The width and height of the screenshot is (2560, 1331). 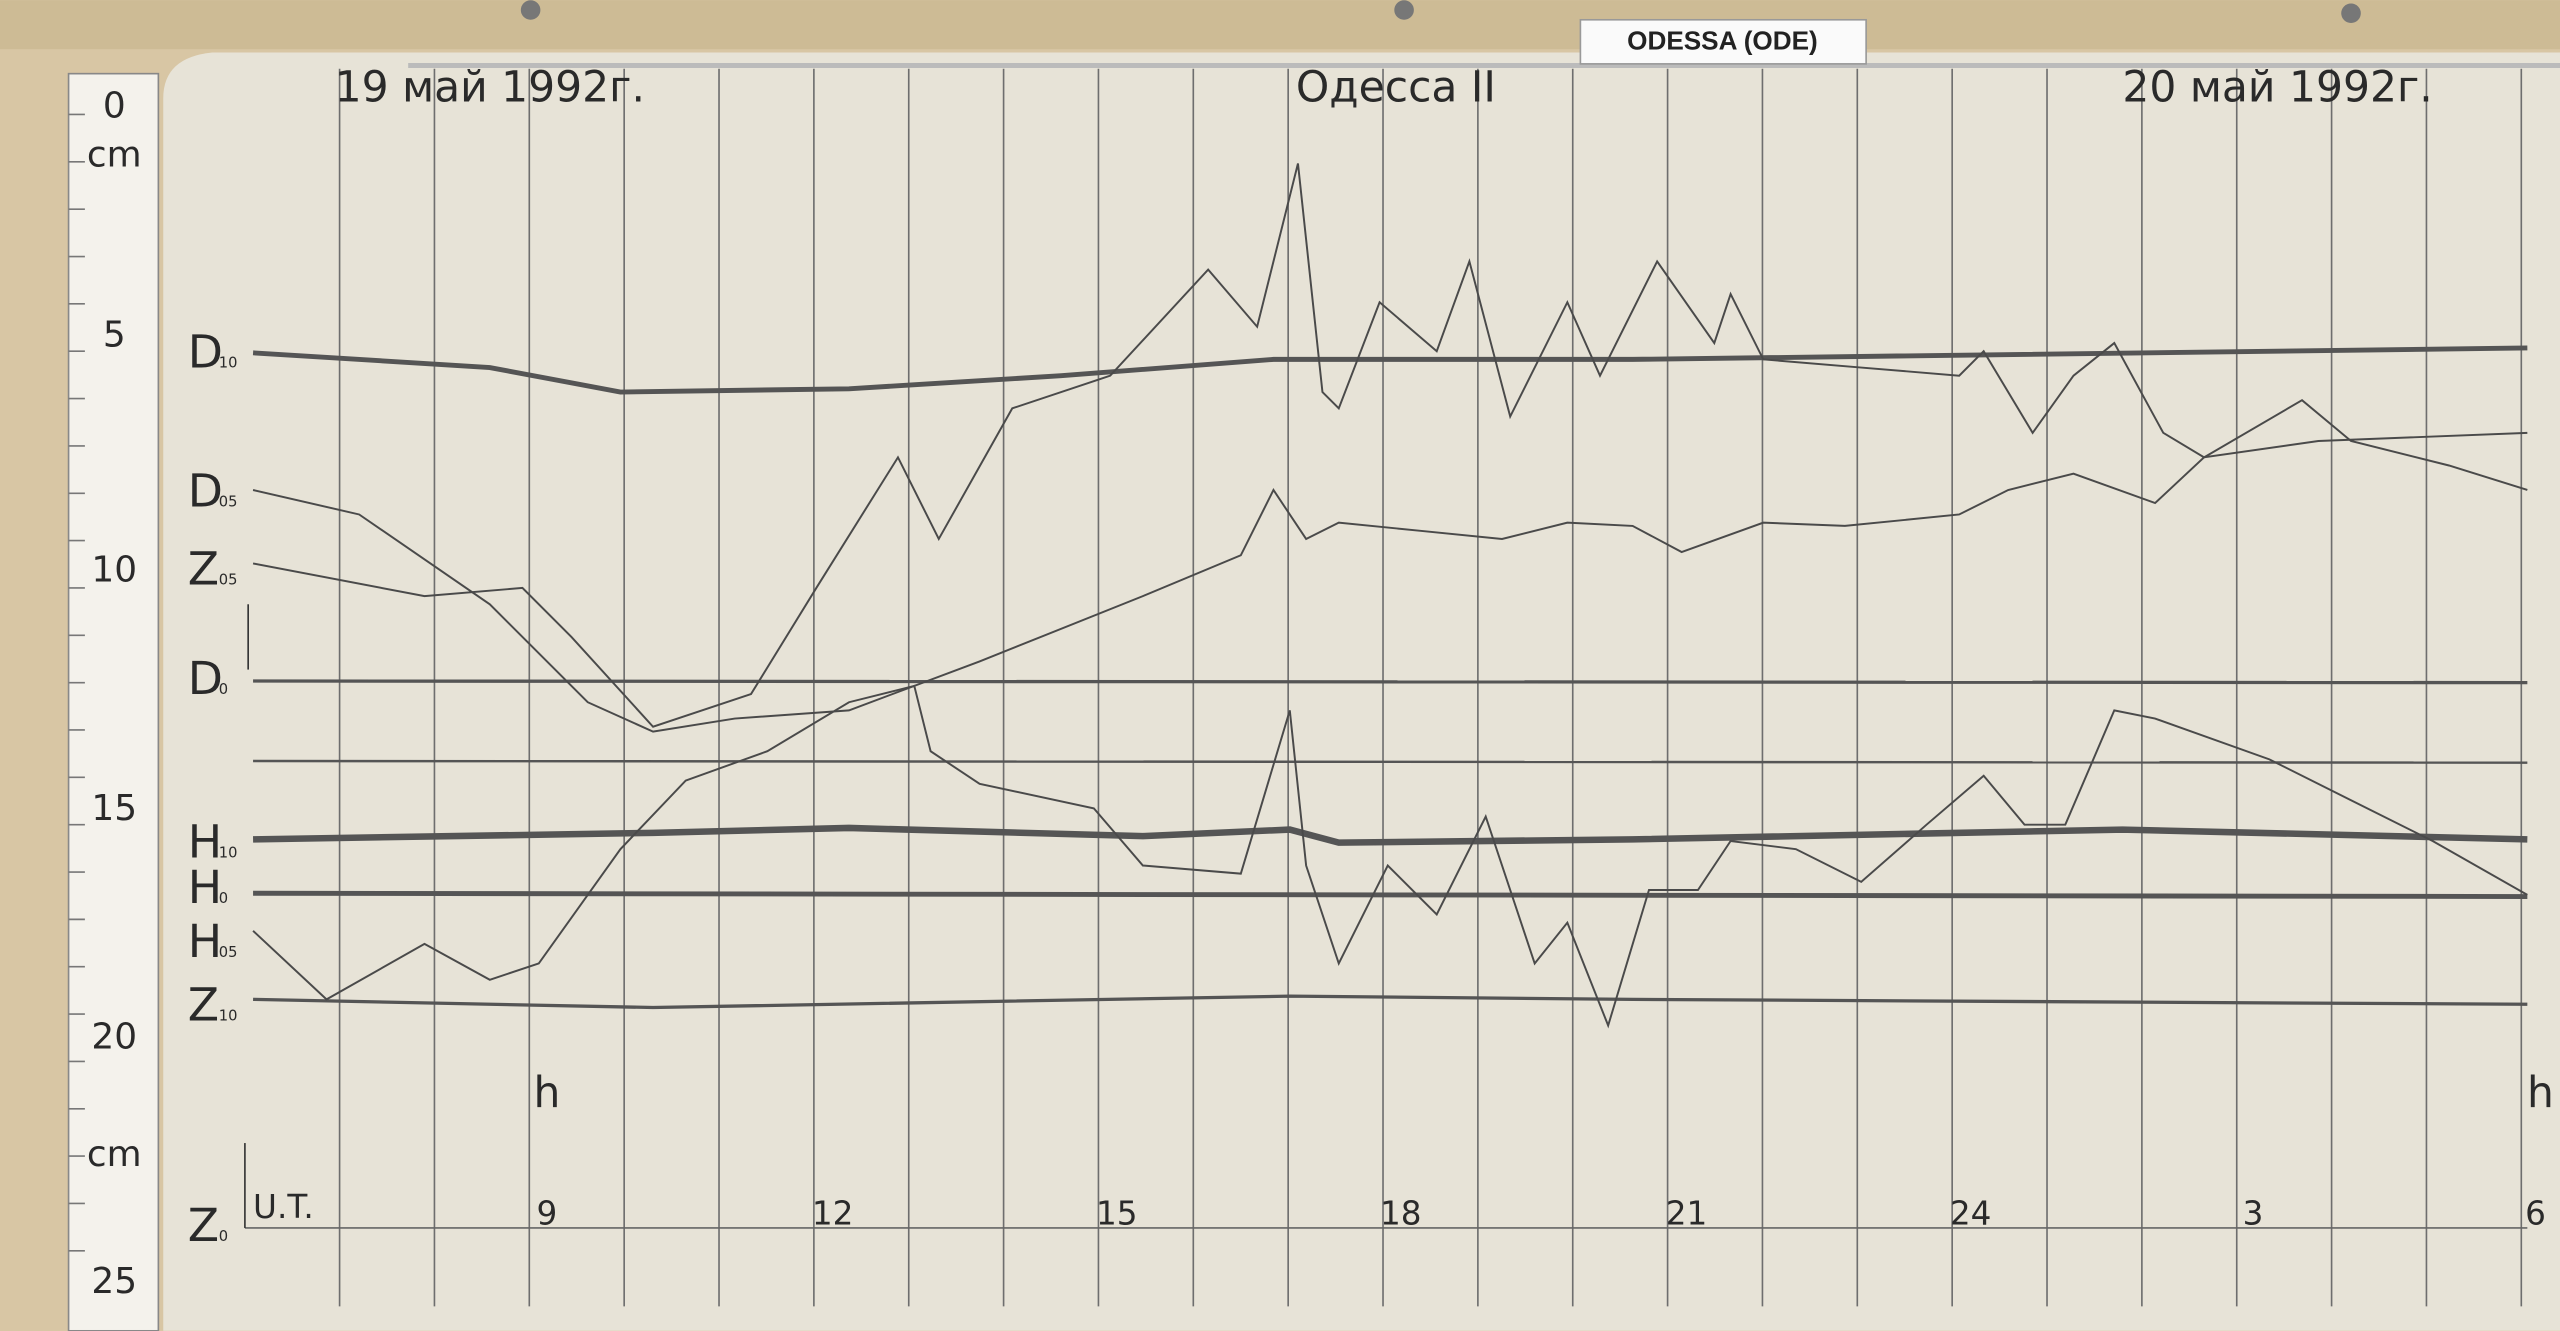 I want to click on baseline-d0, so click(x=1390, y=682).